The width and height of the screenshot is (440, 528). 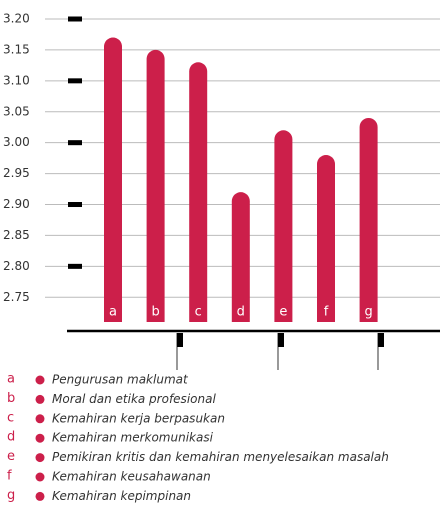 I want to click on y-tick-label: 3.00, so click(x=16, y=142).